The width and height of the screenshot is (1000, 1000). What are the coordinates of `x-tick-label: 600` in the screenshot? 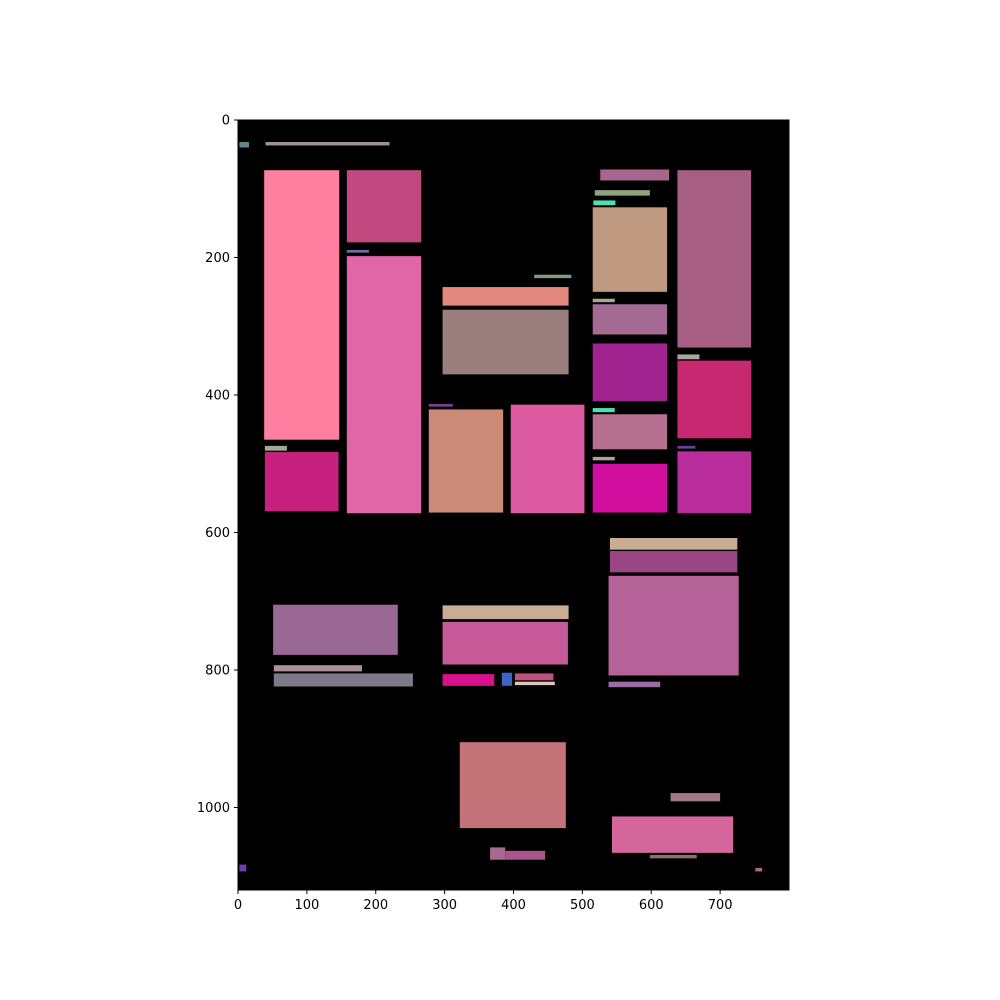 It's located at (651, 905).